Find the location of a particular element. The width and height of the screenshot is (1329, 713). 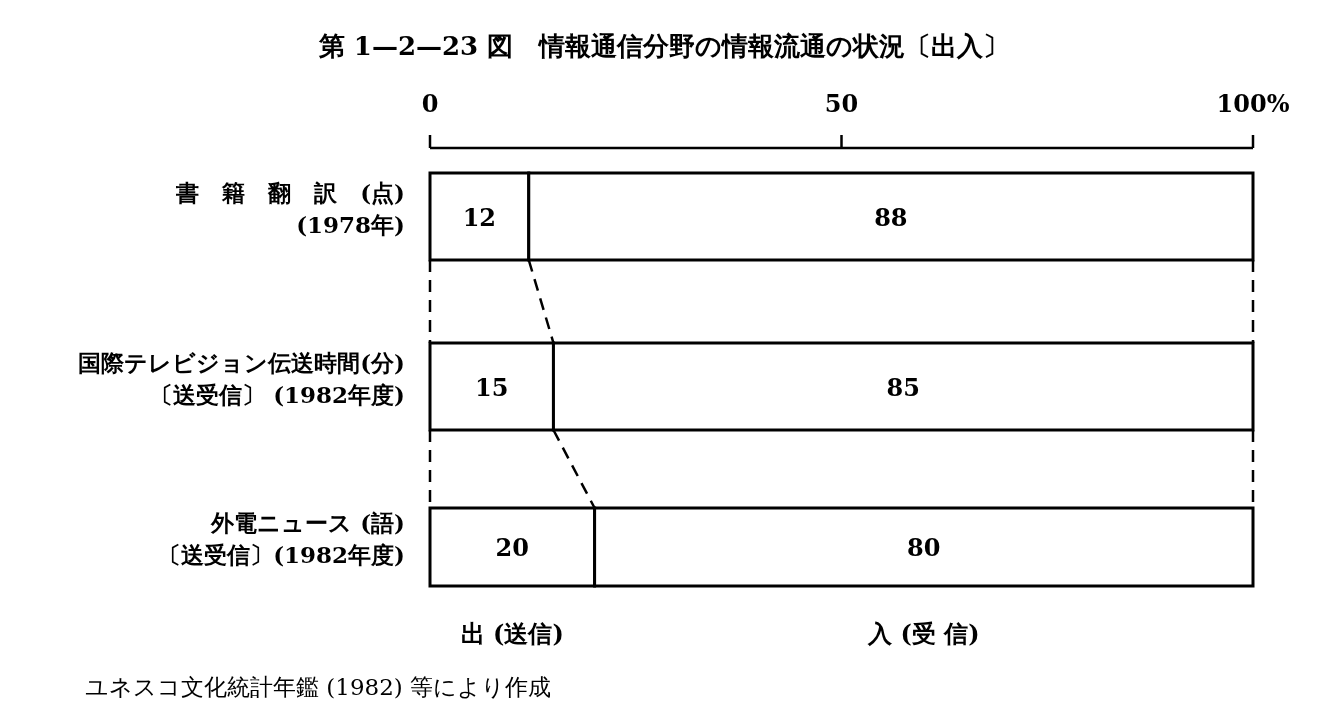

data-label: 15 is located at coordinates (492, 387).